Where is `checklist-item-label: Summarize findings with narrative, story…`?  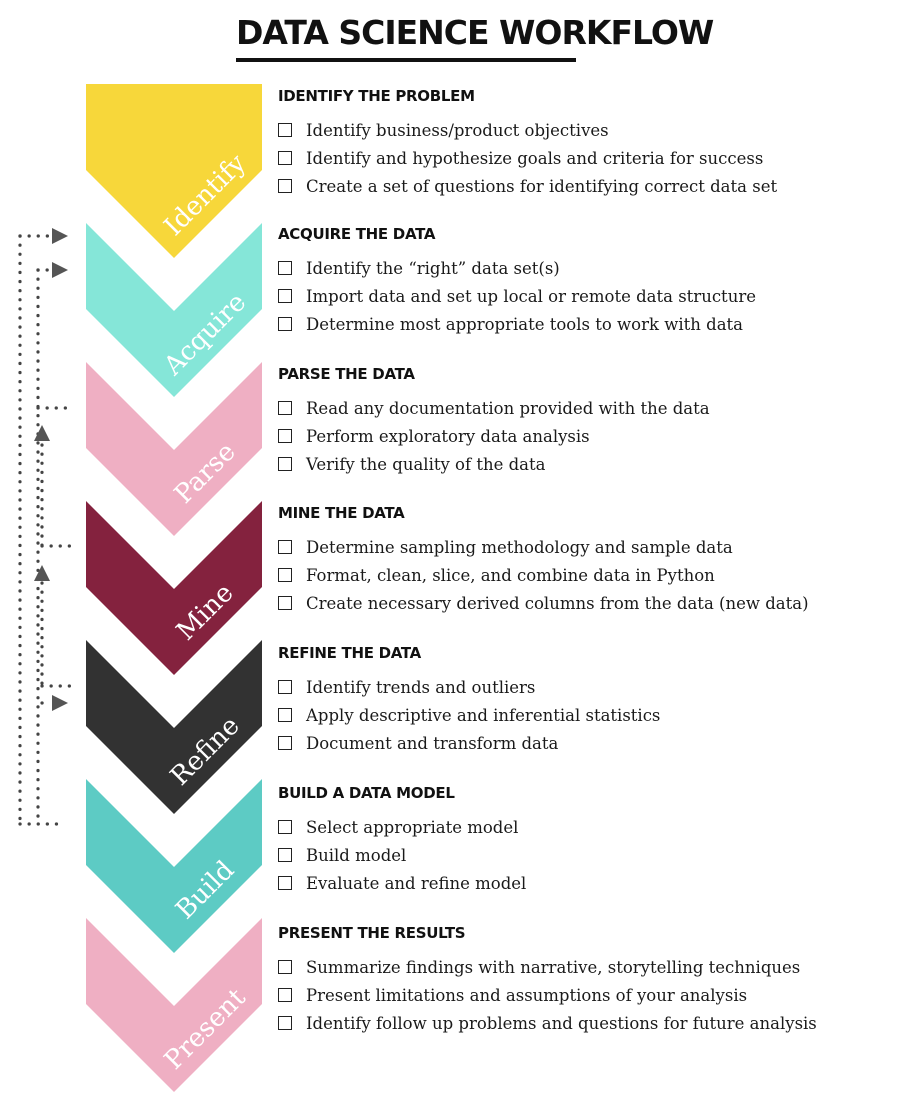 checklist-item-label: Summarize findings with narrative, story… is located at coordinates (553, 967).